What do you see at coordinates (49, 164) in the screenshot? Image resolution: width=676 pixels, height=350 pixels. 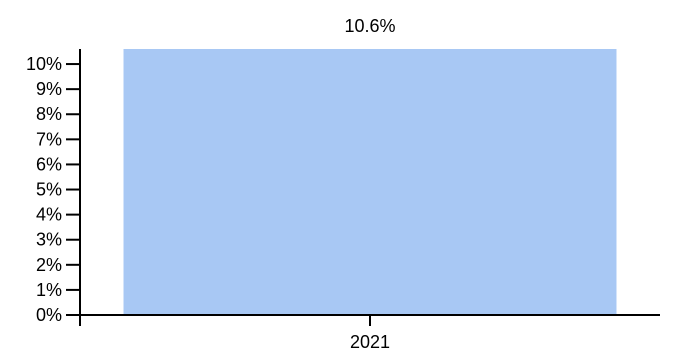 I see `y-tick-label-6: 6%` at bounding box center [49, 164].